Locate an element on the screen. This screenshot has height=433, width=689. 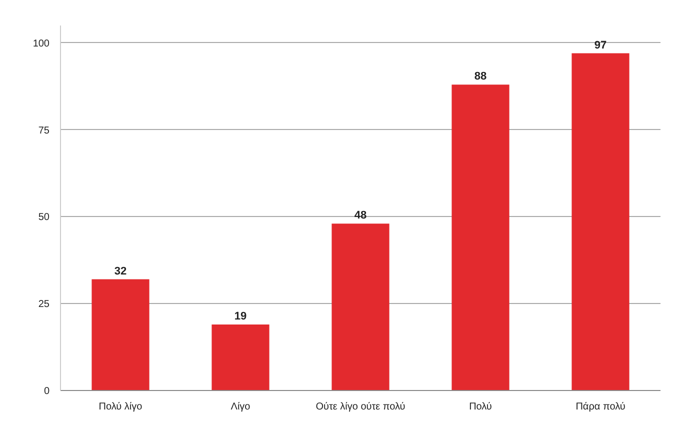
x-tick-label: Πολύ λίγο is located at coordinates (120, 407).